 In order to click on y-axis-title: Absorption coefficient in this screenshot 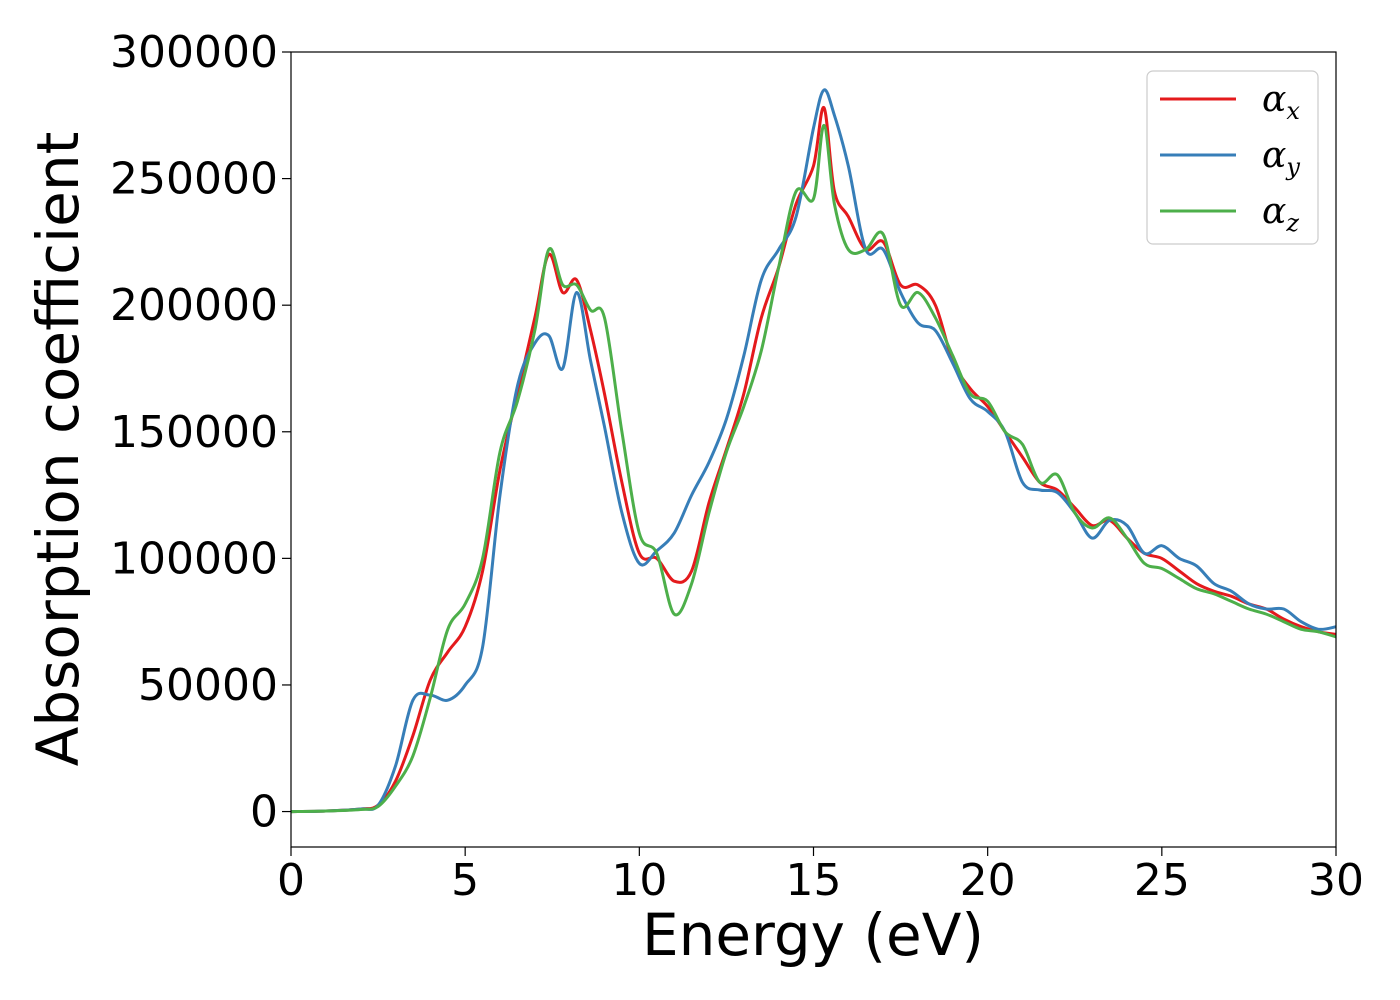, I will do `click(58, 449)`.